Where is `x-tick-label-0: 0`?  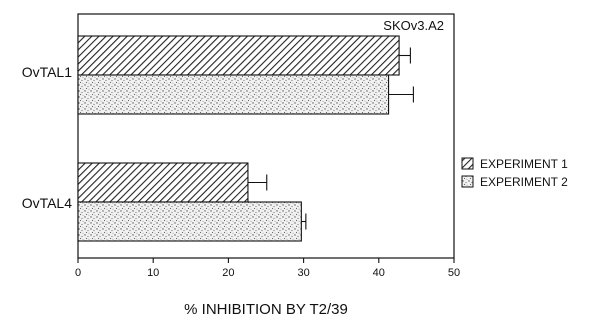 x-tick-label-0: 0 is located at coordinates (78, 273).